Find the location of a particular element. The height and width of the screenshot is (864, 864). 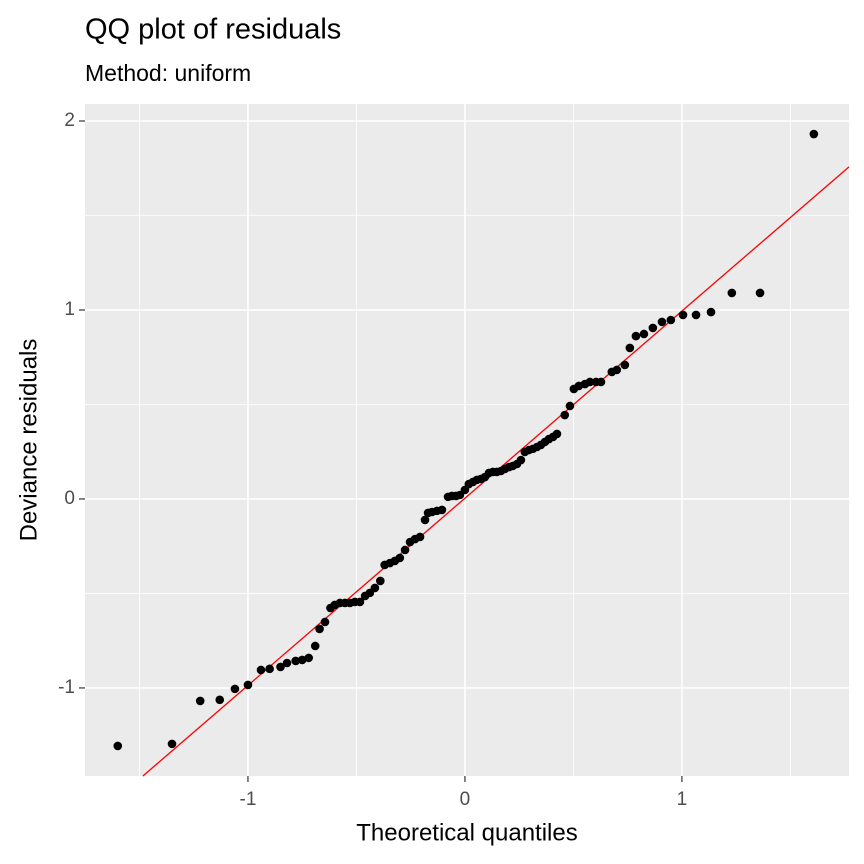

y-tick-label: 2 is located at coordinates (69, 120).